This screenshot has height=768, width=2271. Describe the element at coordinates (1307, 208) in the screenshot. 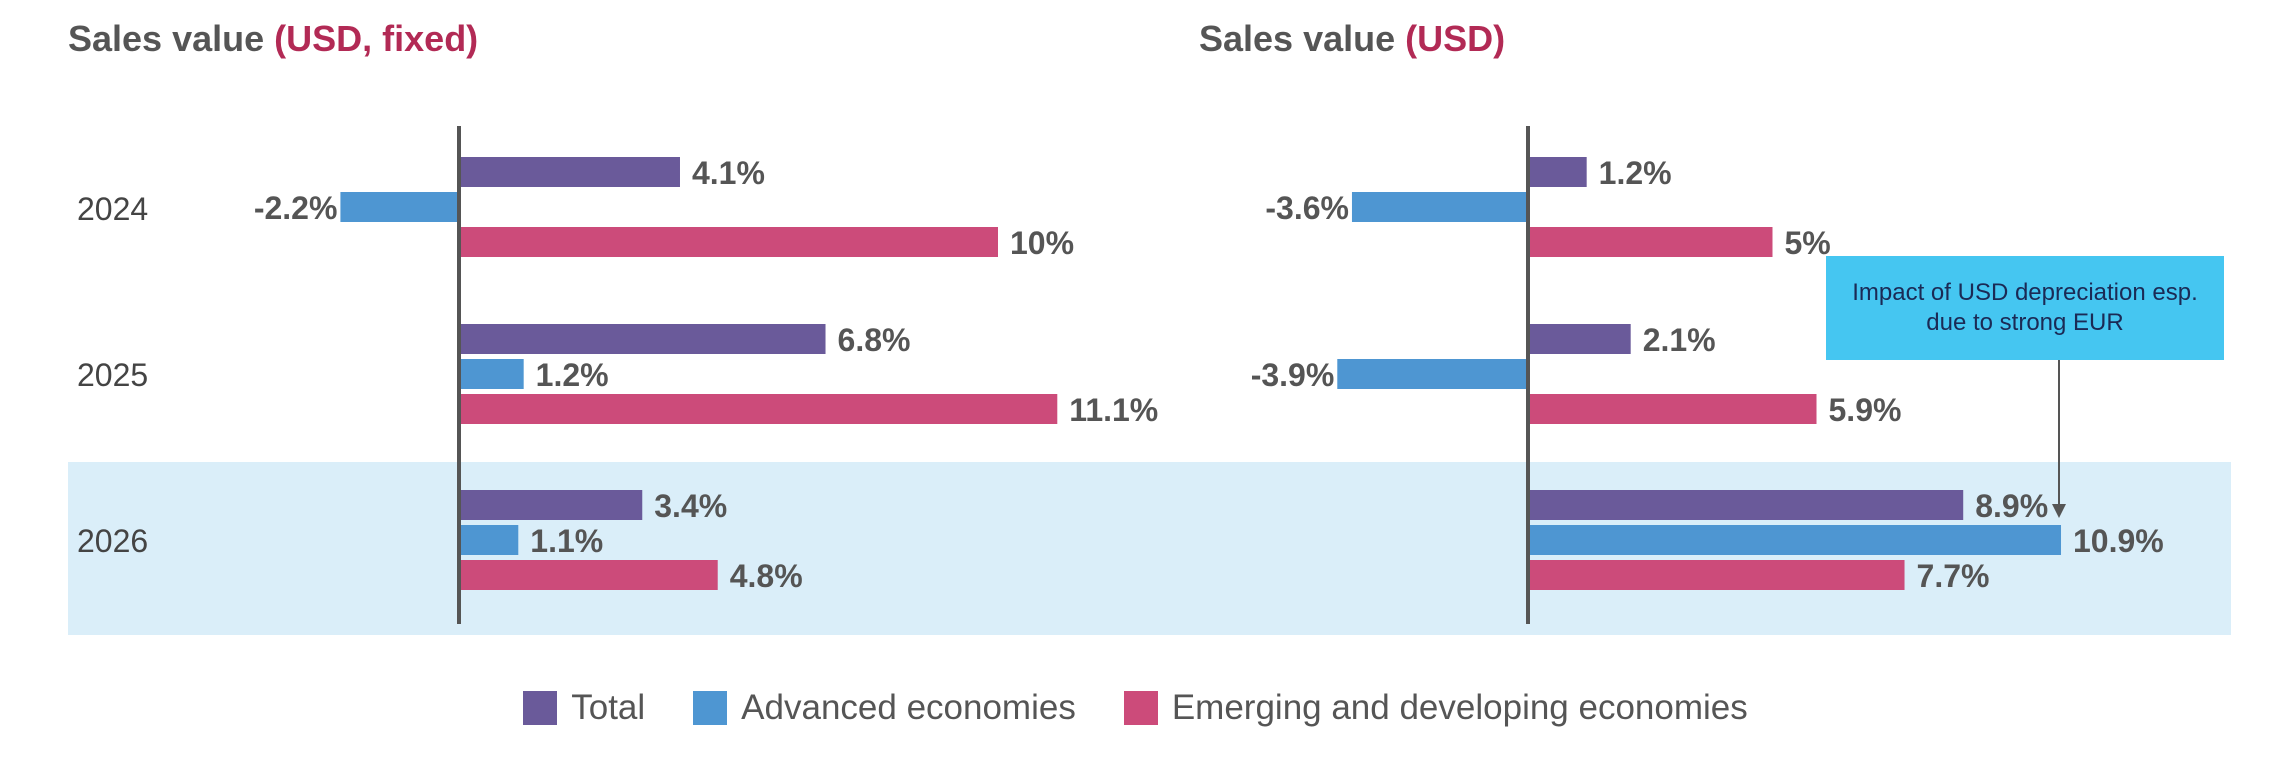

I see `right-label-advanced-2024: -3.6%` at that location.